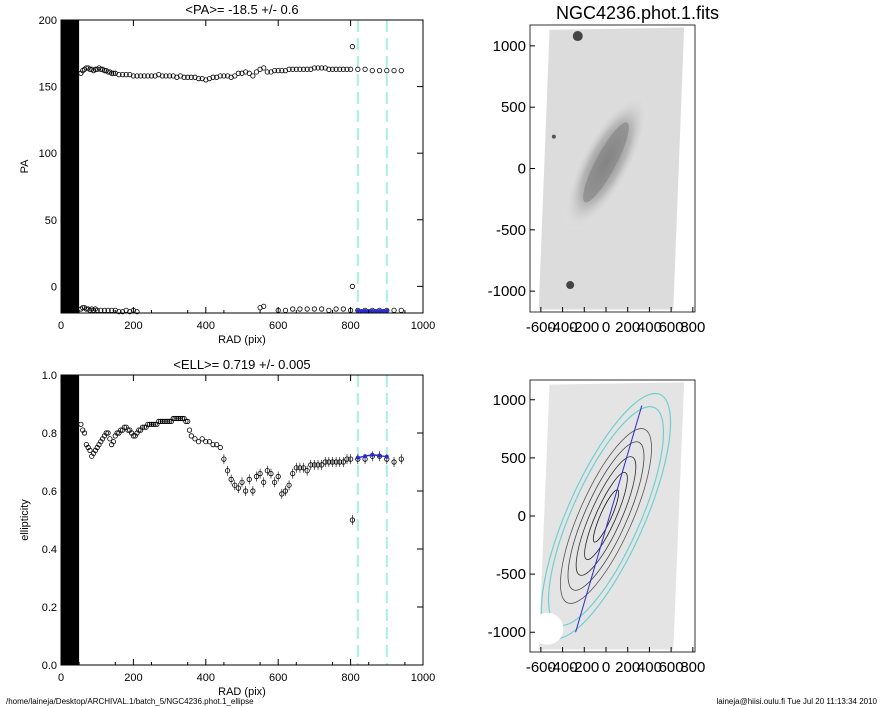 The height and width of the screenshot is (708, 885). What do you see at coordinates (541, 327) in the screenshot?
I see `x-tick-label: -600` at bounding box center [541, 327].